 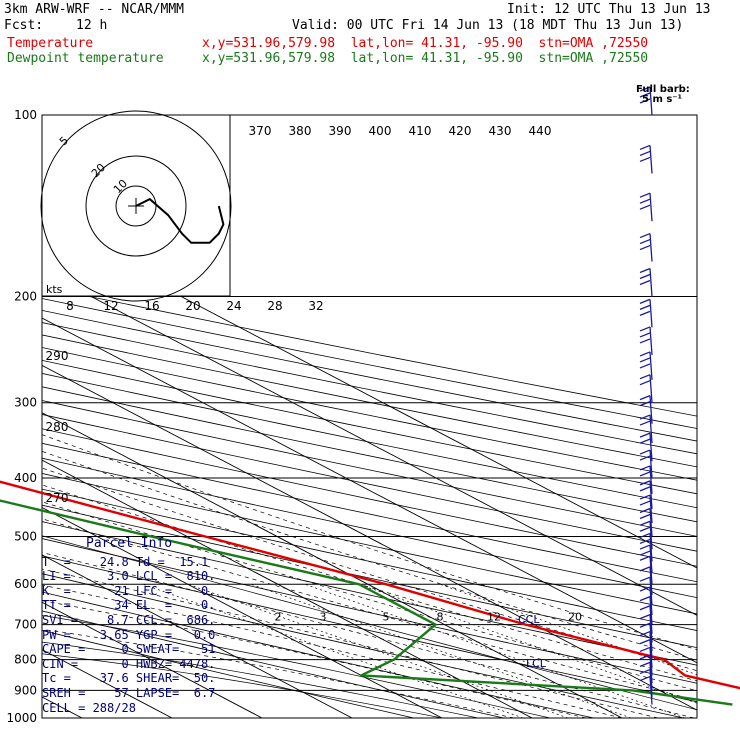 I want to click on mixing-ratio-label: 2, so click(x=278, y=617).